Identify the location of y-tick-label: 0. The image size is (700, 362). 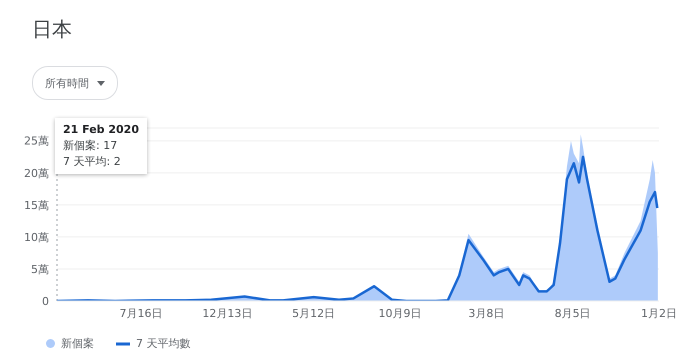
(45, 301).